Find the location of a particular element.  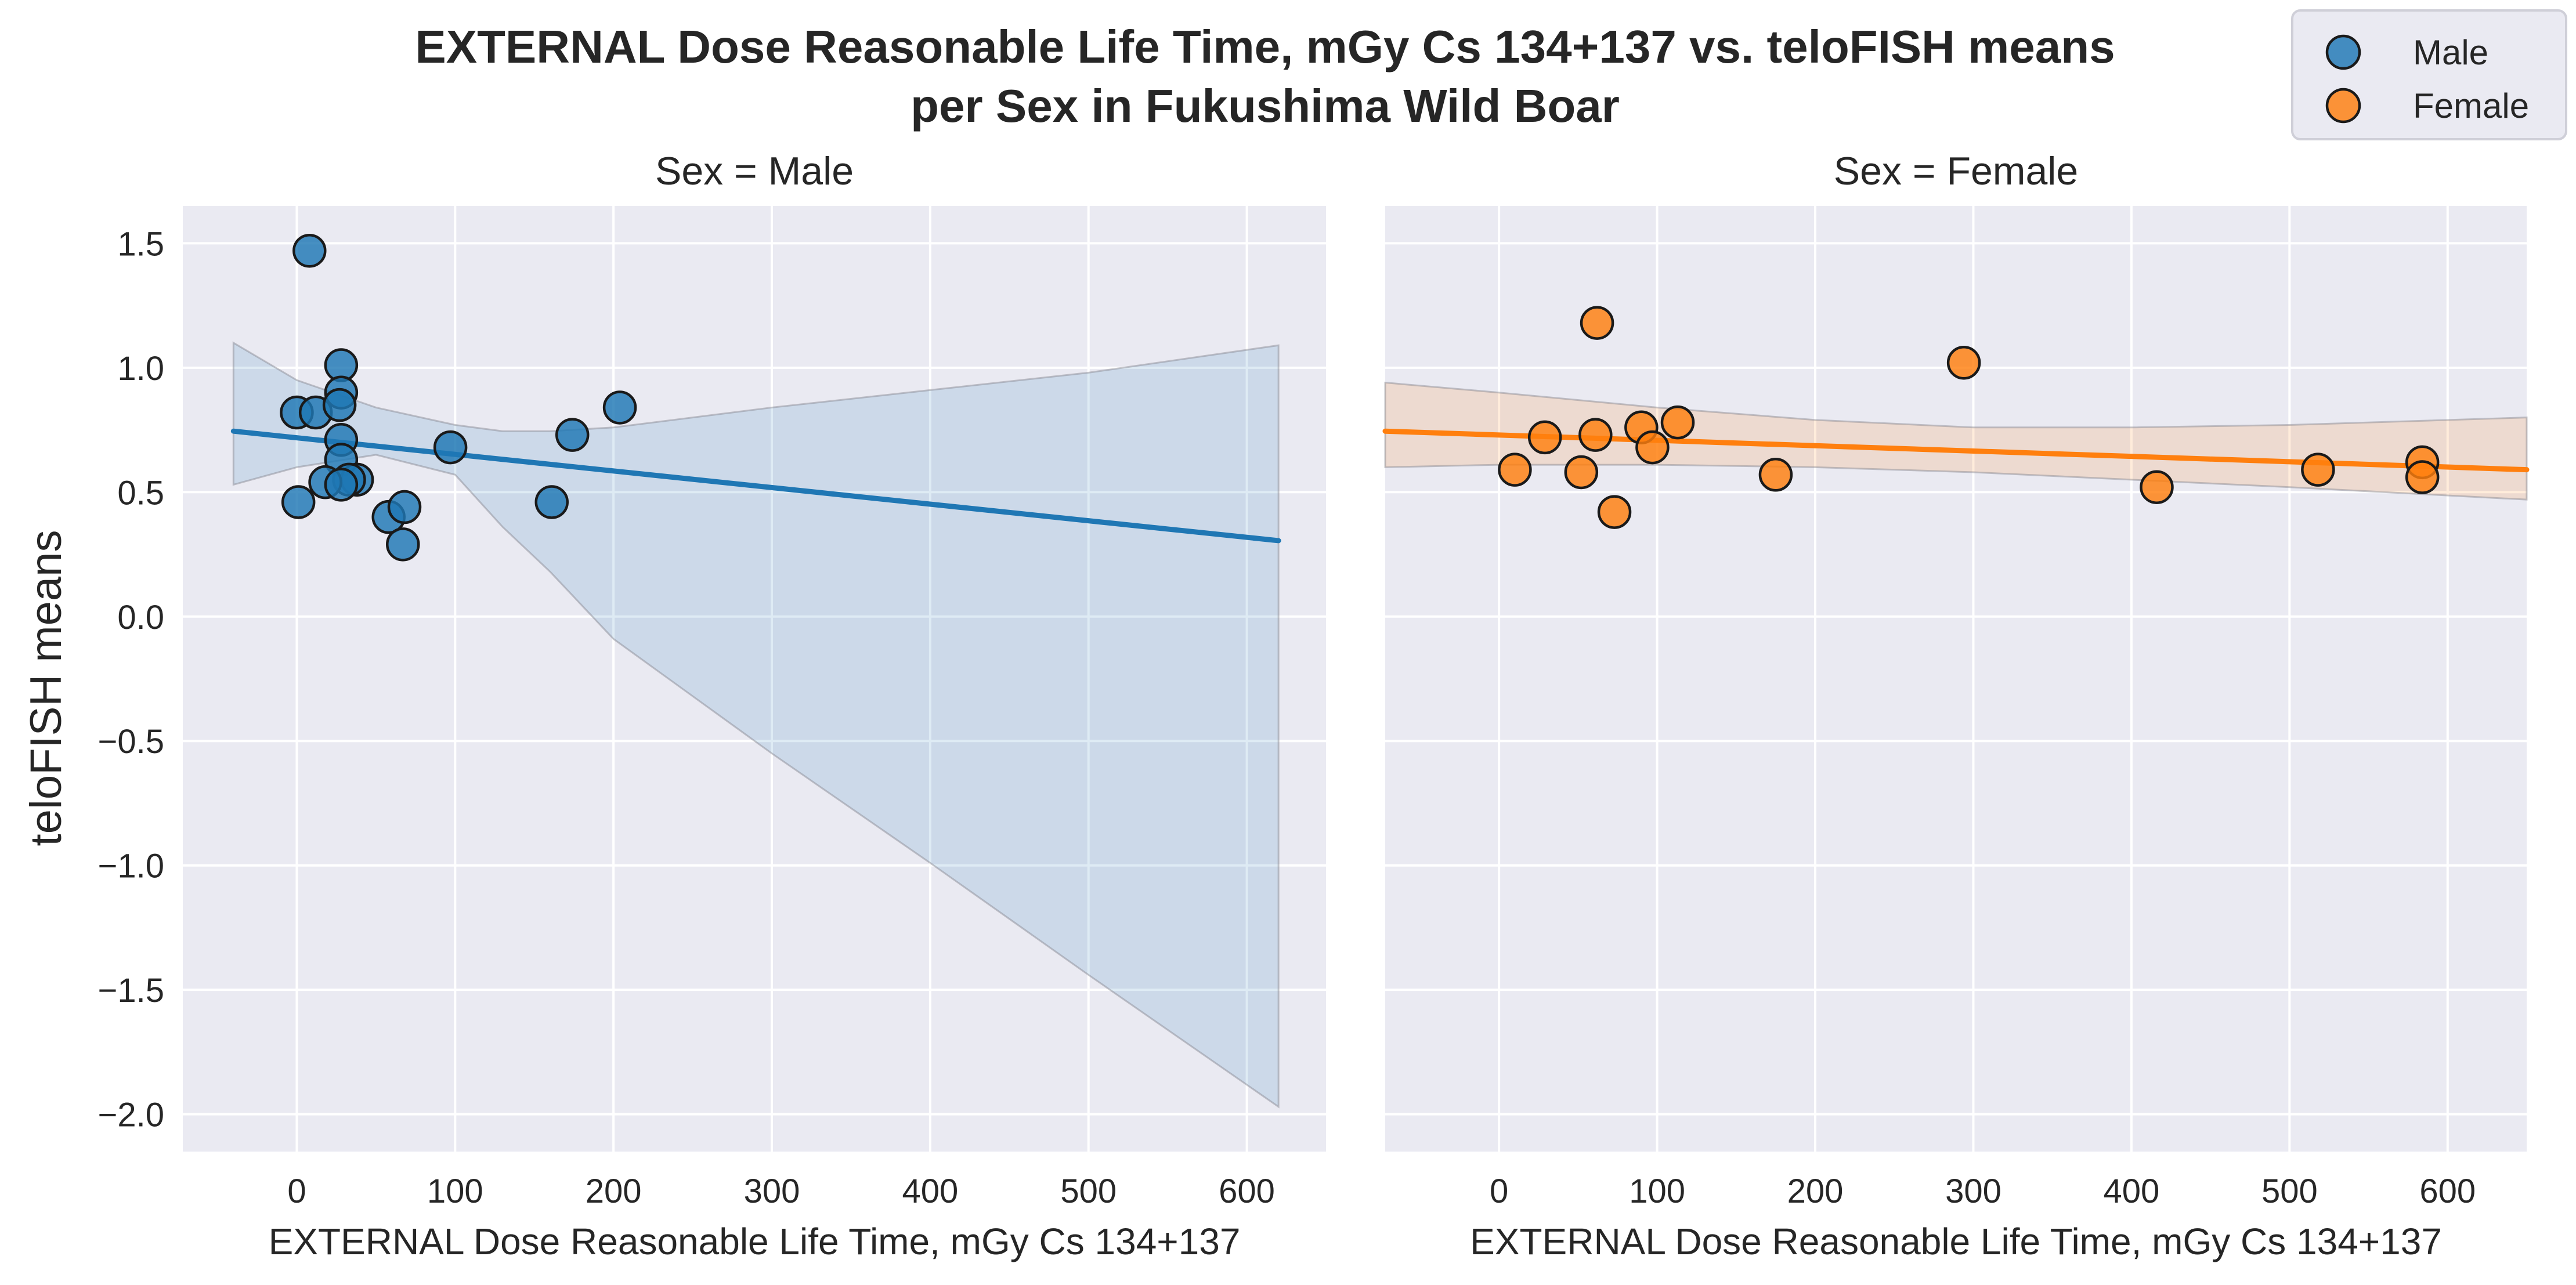

panel-title: Sex = Male is located at coordinates (754, 171).